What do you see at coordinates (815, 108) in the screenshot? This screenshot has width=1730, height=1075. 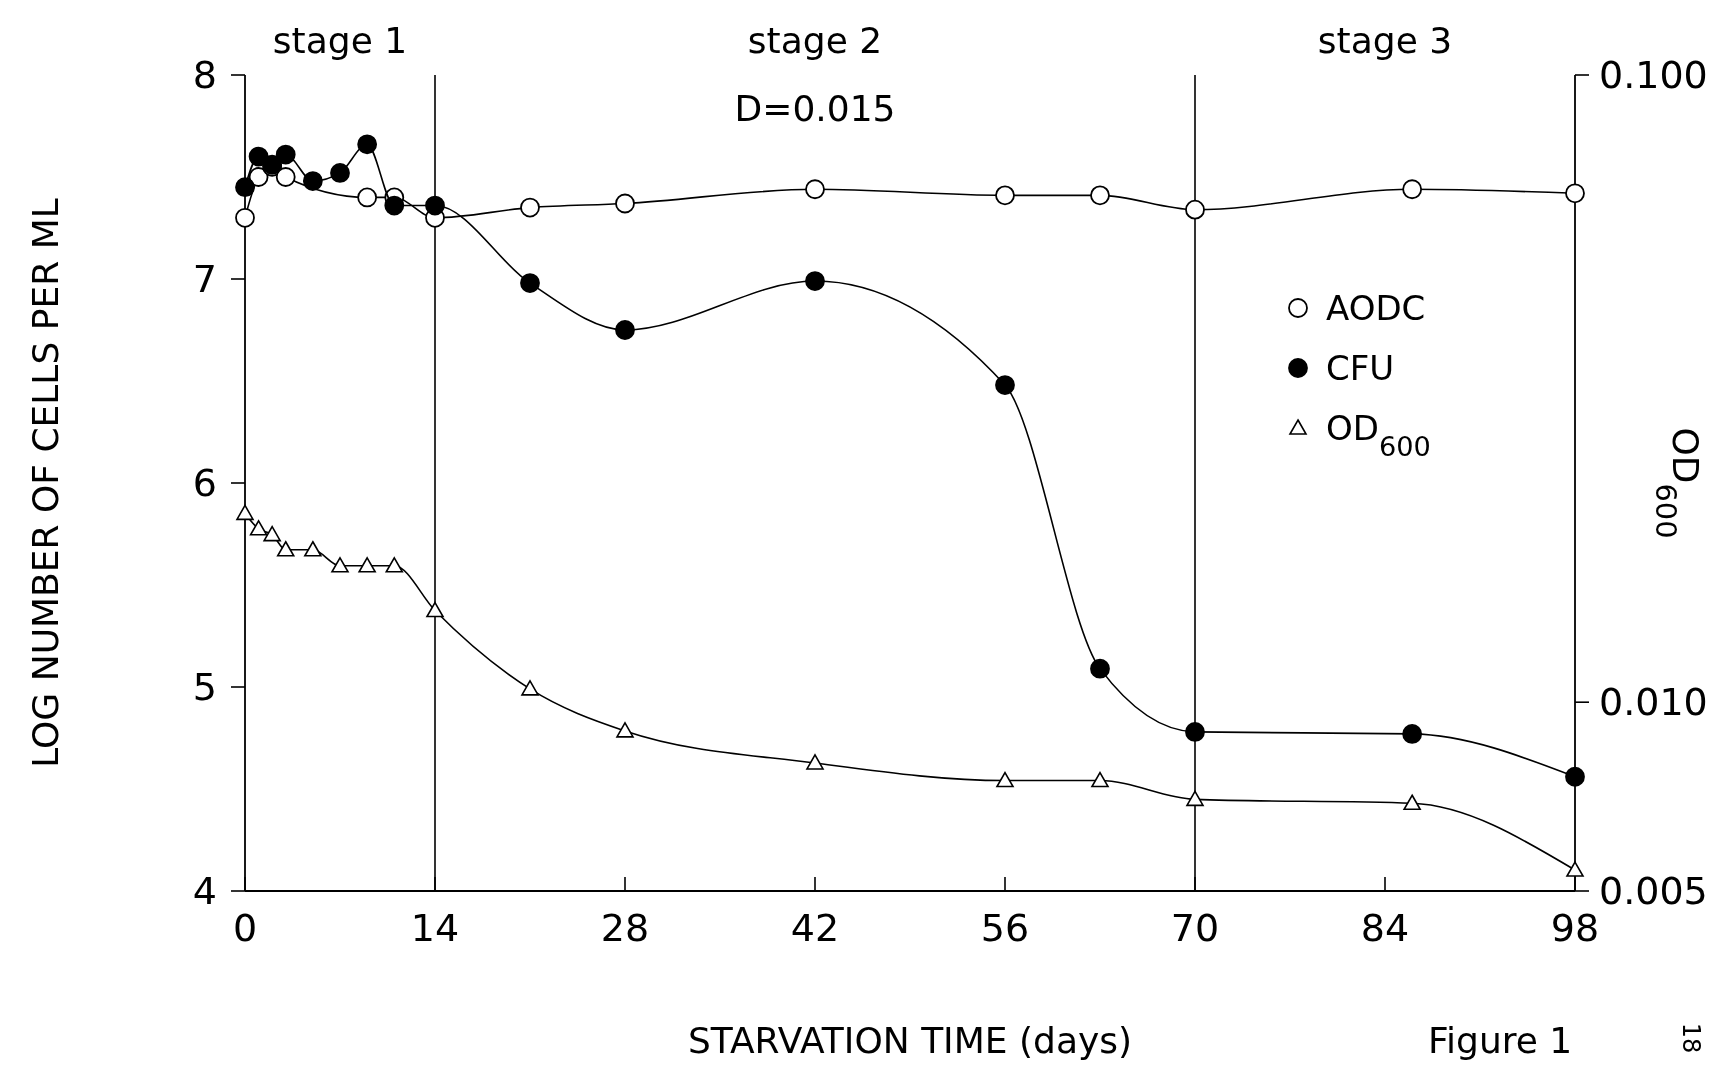 I see `annotation: D=0.015` at bounding box center [815, 108].